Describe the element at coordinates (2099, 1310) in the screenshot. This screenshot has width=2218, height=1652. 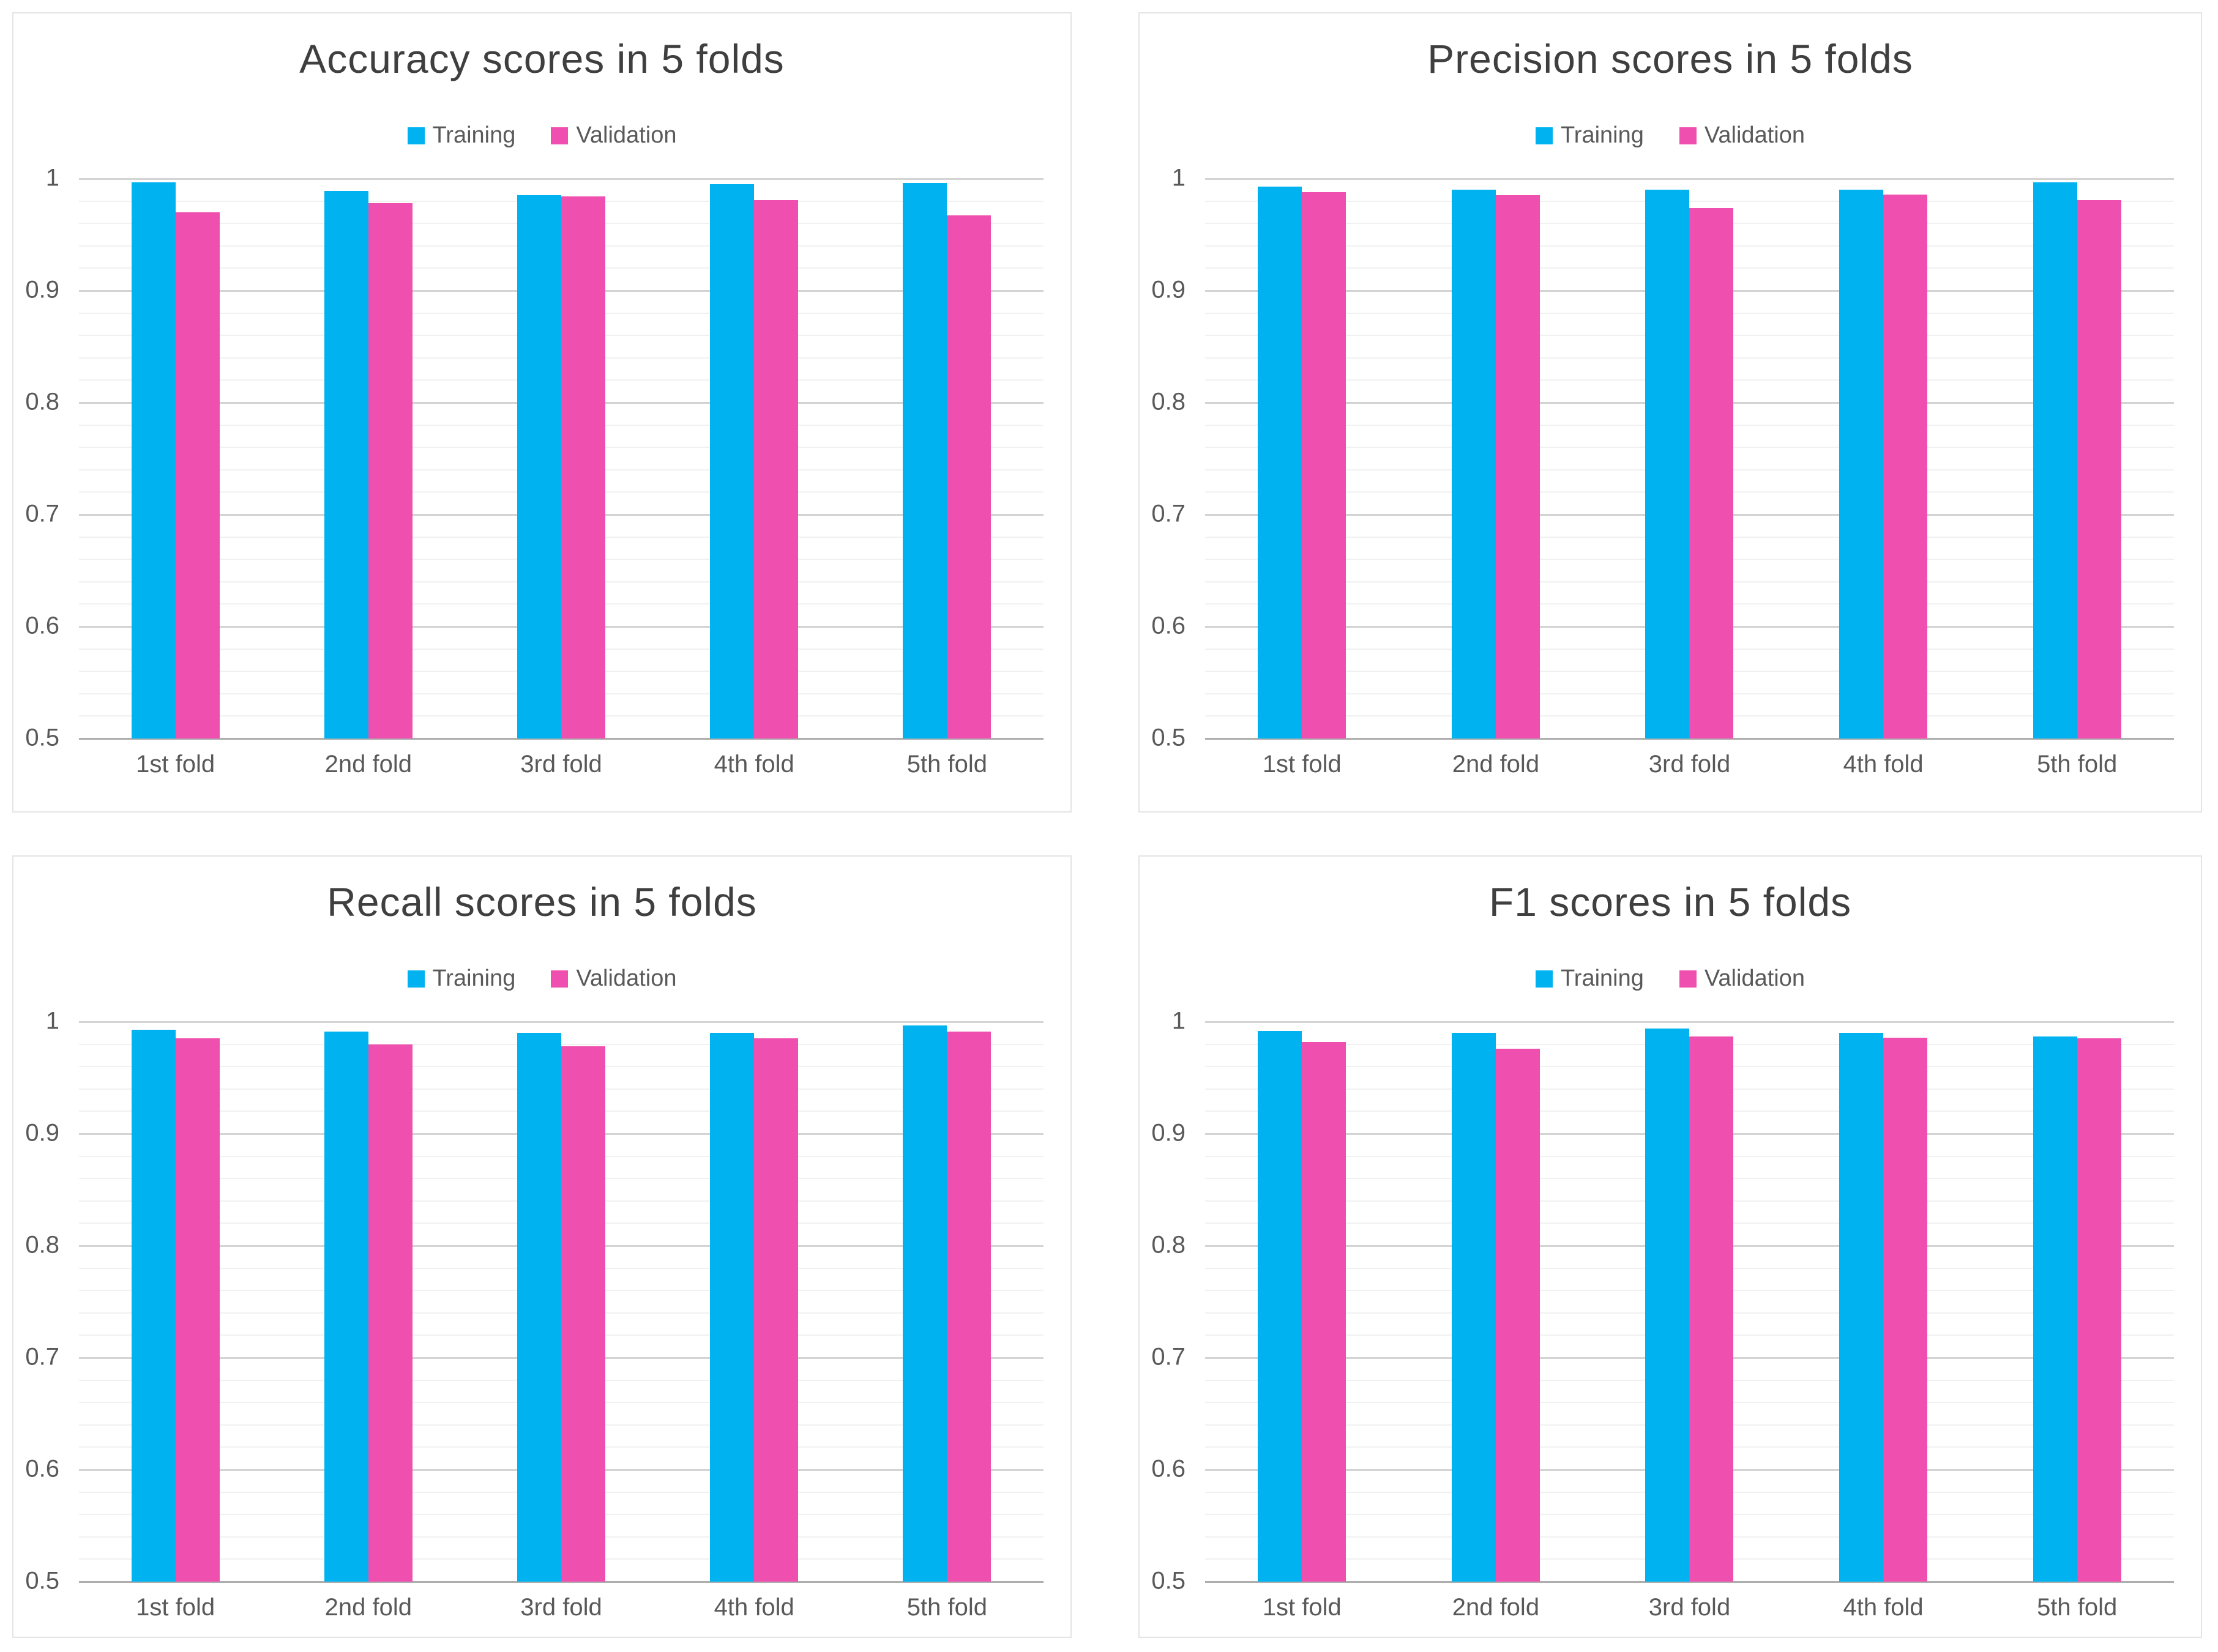
I see `validation-bar-5th-fold` at that location.